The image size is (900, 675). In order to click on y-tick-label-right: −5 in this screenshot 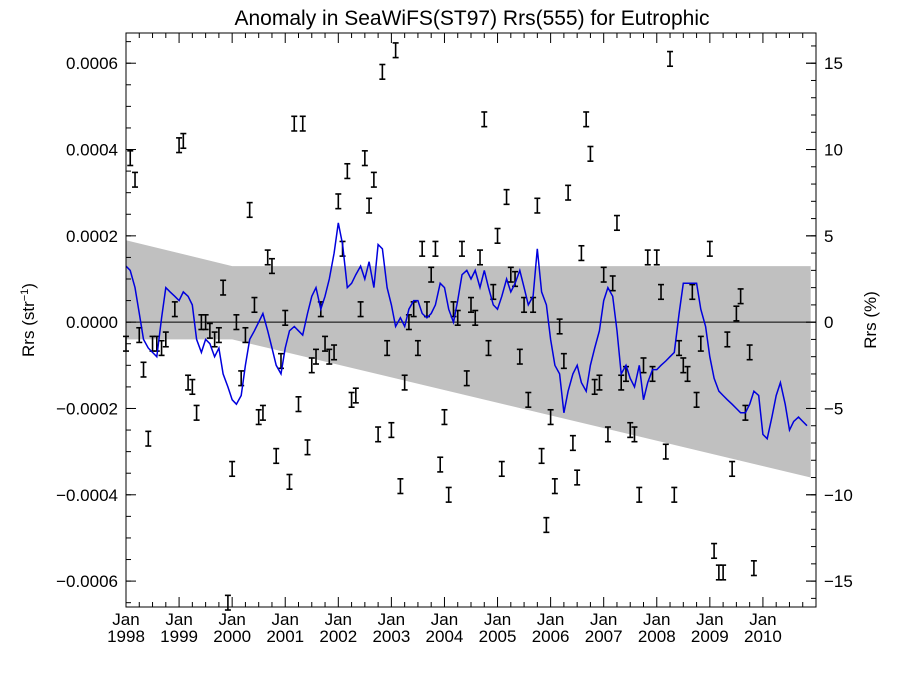, I will do `click(833, 408)`.